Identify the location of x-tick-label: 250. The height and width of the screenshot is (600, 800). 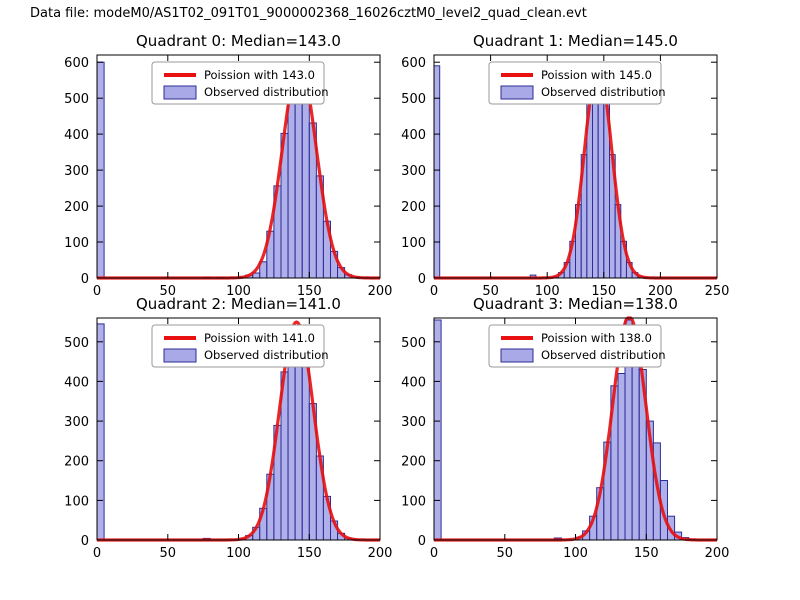
(717, 291).